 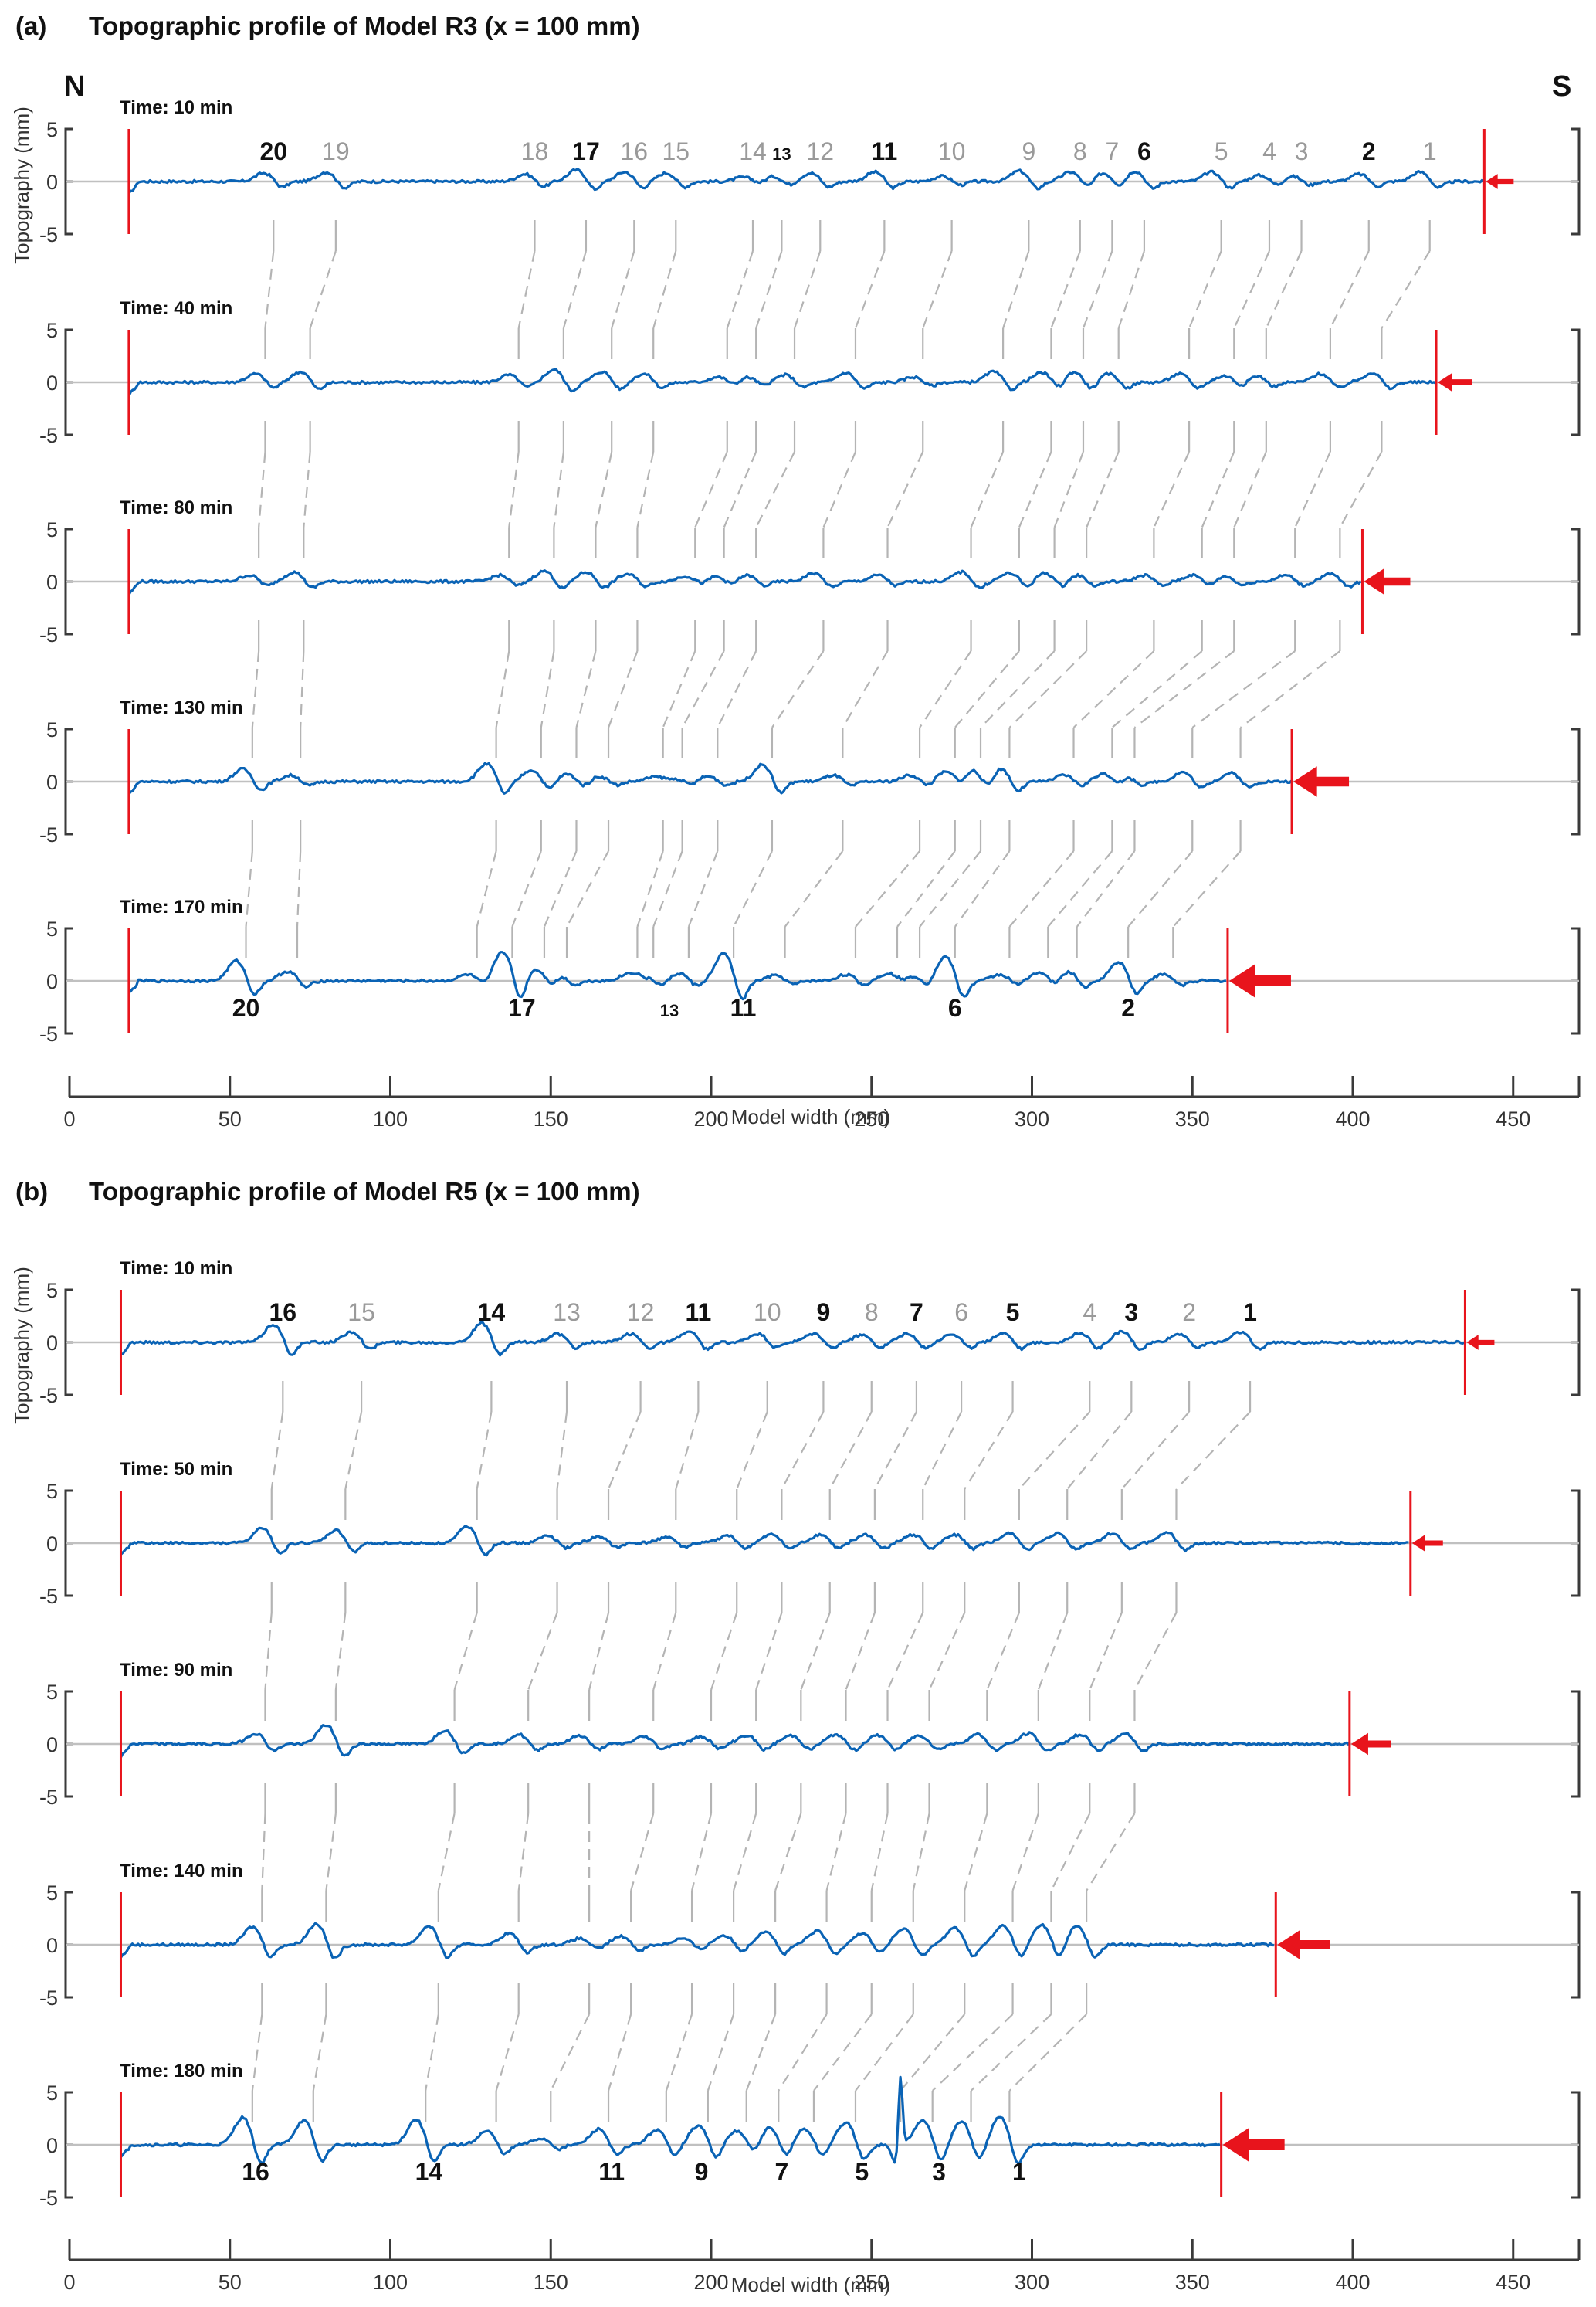 What do you see at coordinates (1013, 1312) in the screenshot?
I see `thrust-label: 5` at bounding box center [1013, 1312].